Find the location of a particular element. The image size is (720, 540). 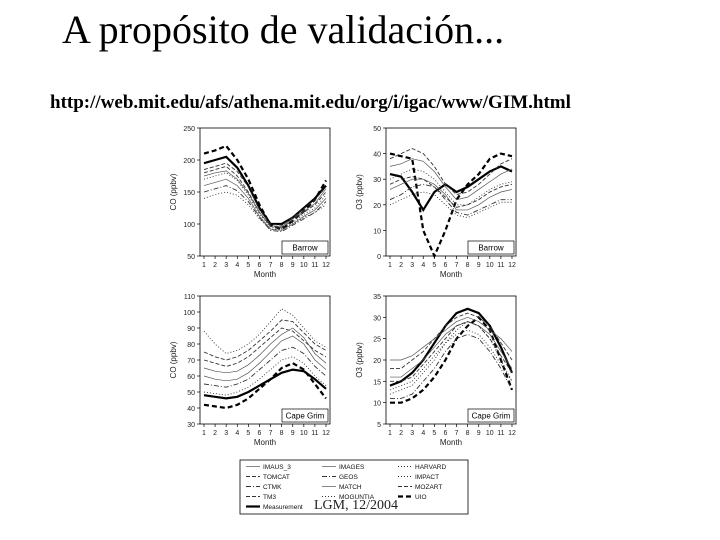

y-tick-label: 0 is located at coordinates (379, 257).